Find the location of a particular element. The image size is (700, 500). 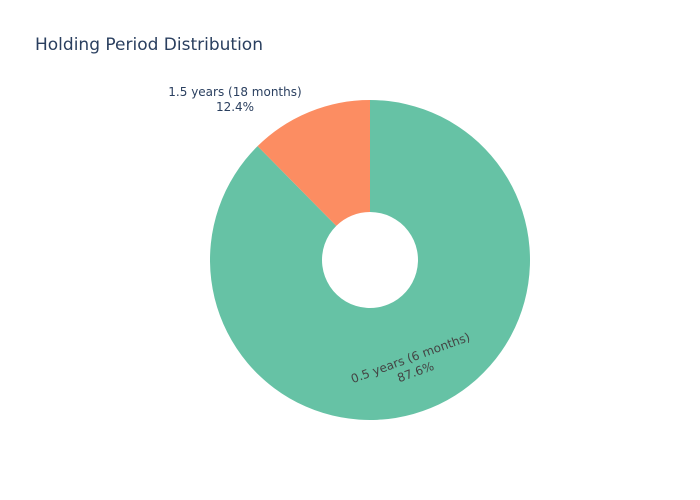

slice-label-1: 1.5 years (18 months) 12.4% is located at coordinates (234, 99).